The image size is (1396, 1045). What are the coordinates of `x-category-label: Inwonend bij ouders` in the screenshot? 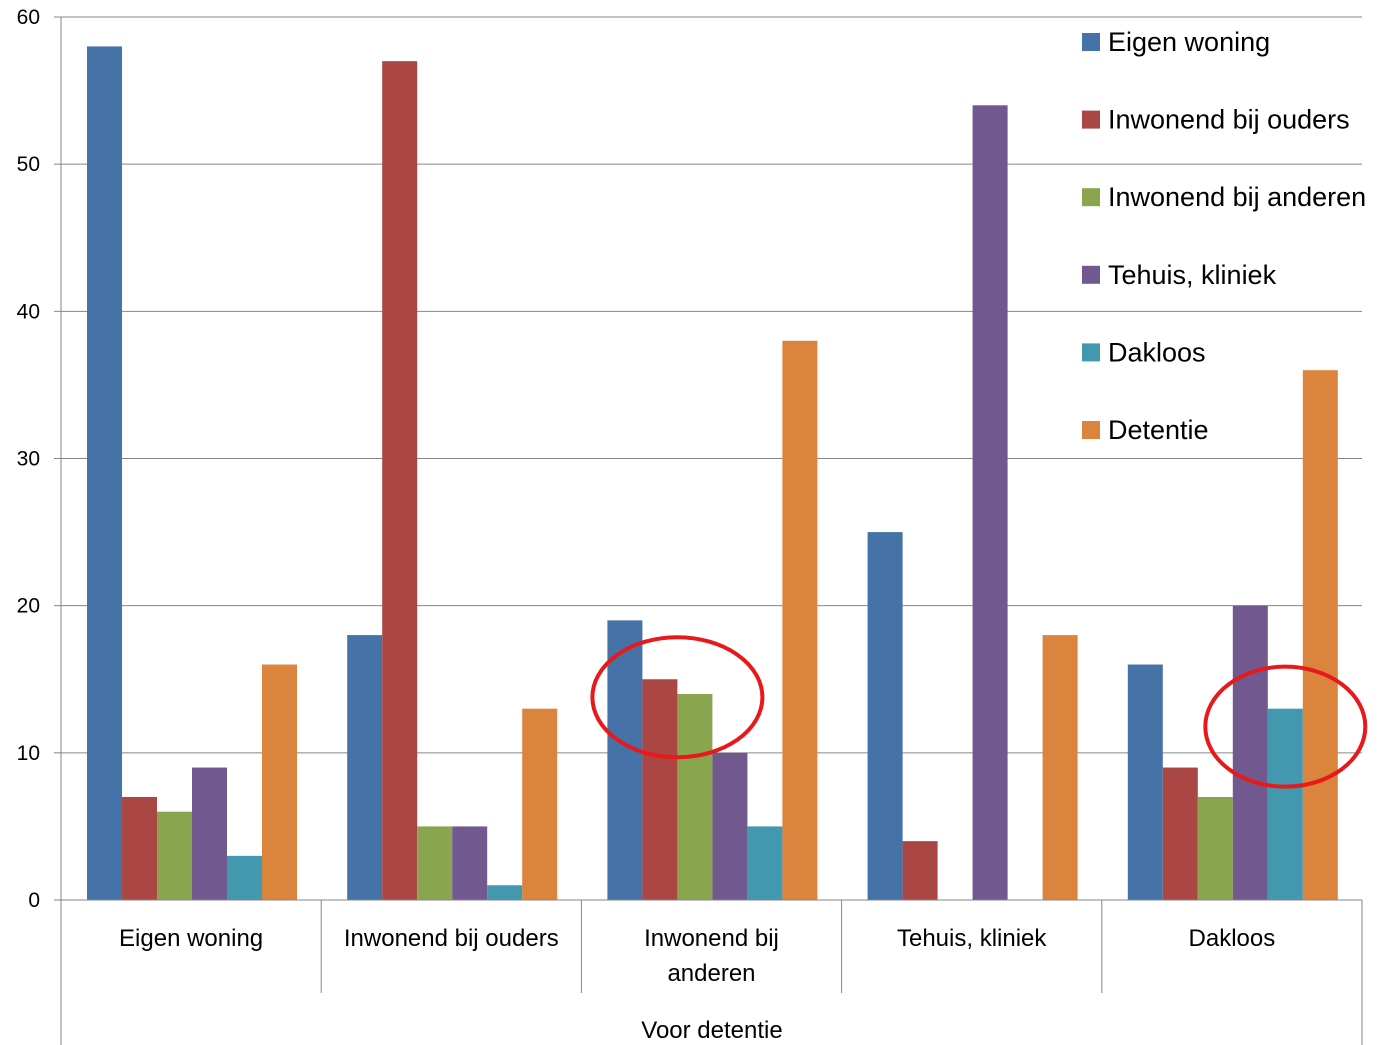 It's located at (451, 938).